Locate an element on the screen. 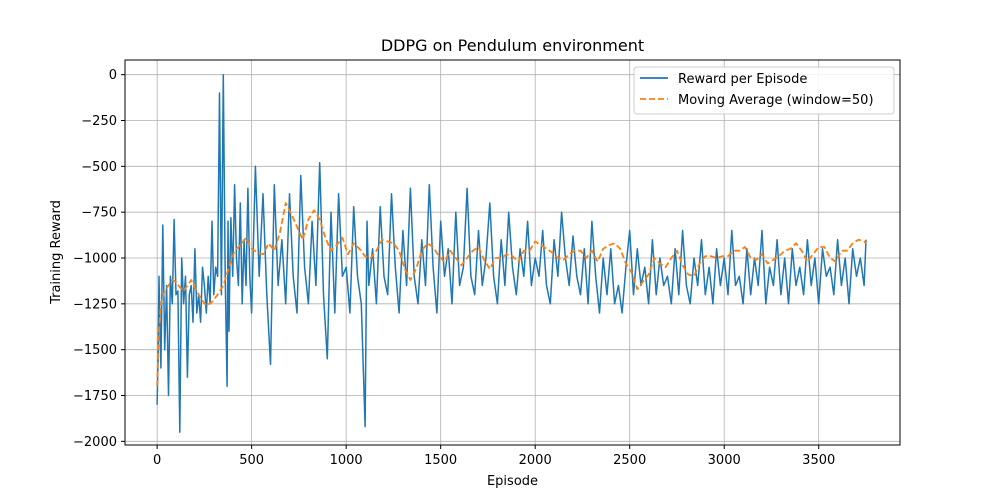  y-tick-label: −250 is located at coordinates (99, 121).